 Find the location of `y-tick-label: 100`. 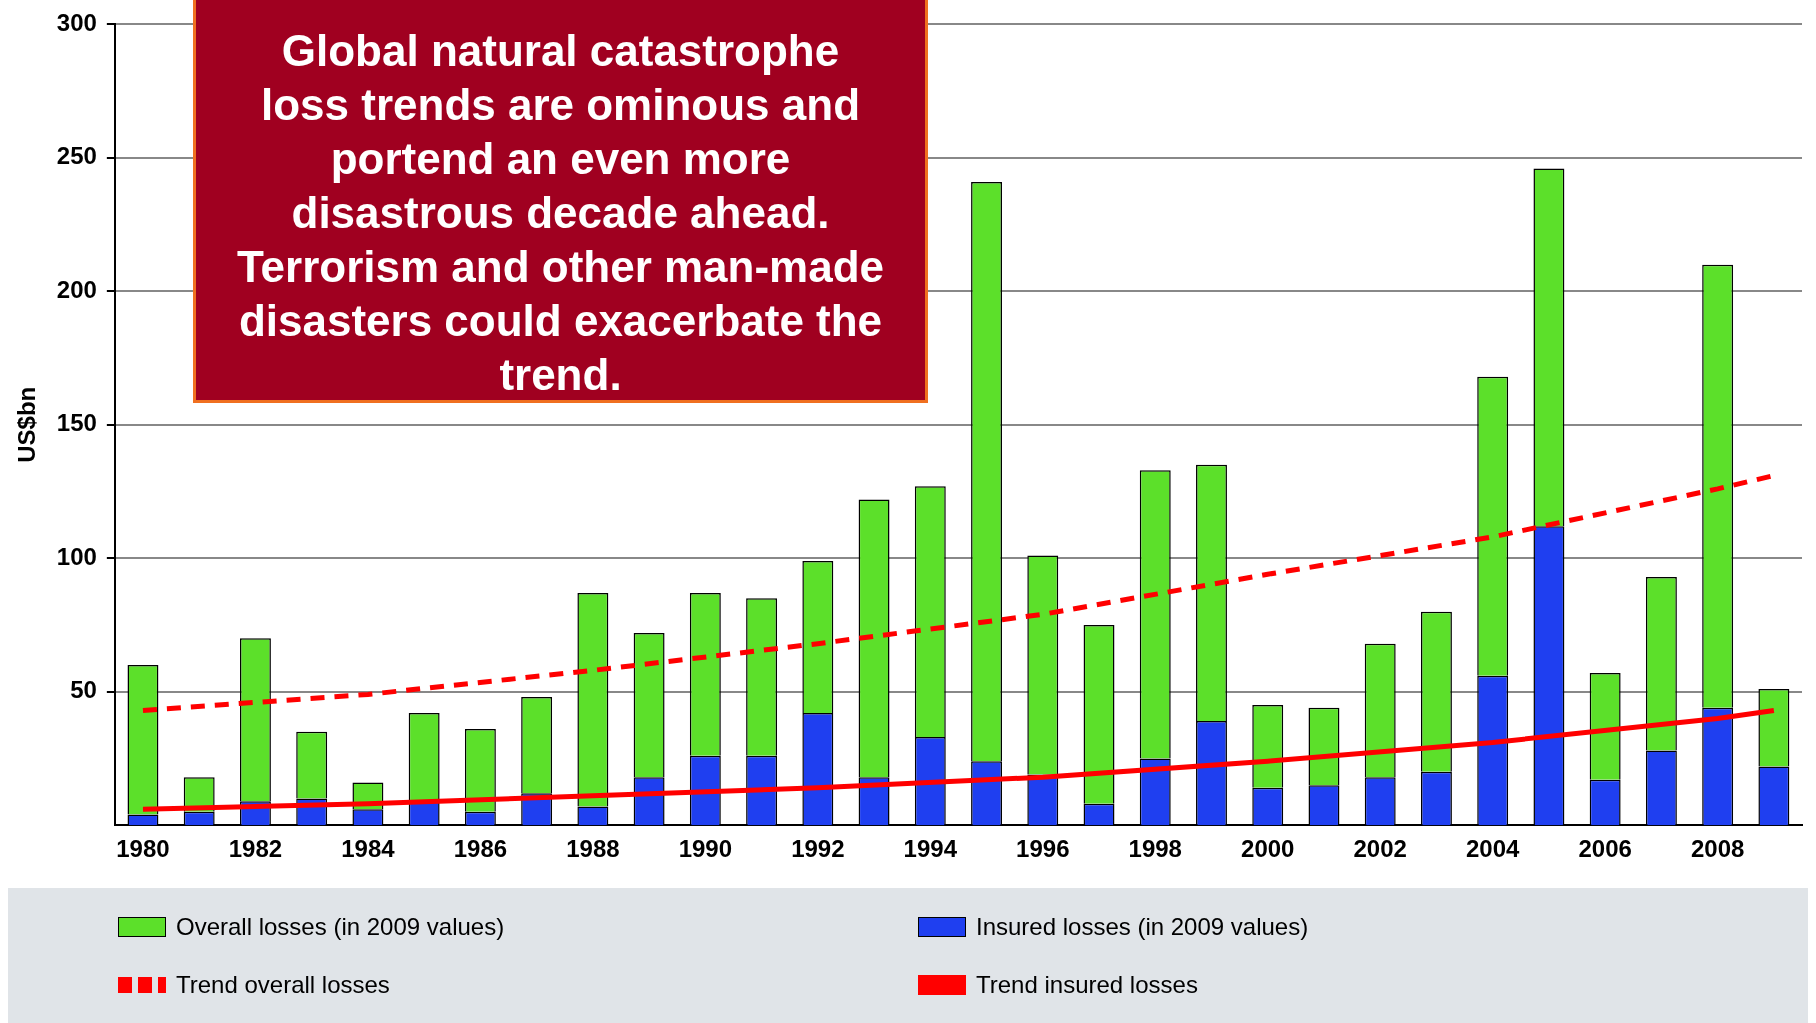

y-tick-label: 100 is located at coordinates (76, 556).